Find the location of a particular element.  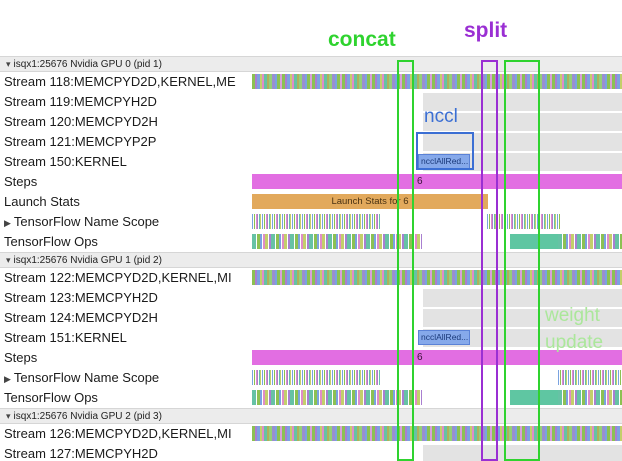

row-label: Stream 123:MEMCPYH2D is located at coordinates (126, 298).